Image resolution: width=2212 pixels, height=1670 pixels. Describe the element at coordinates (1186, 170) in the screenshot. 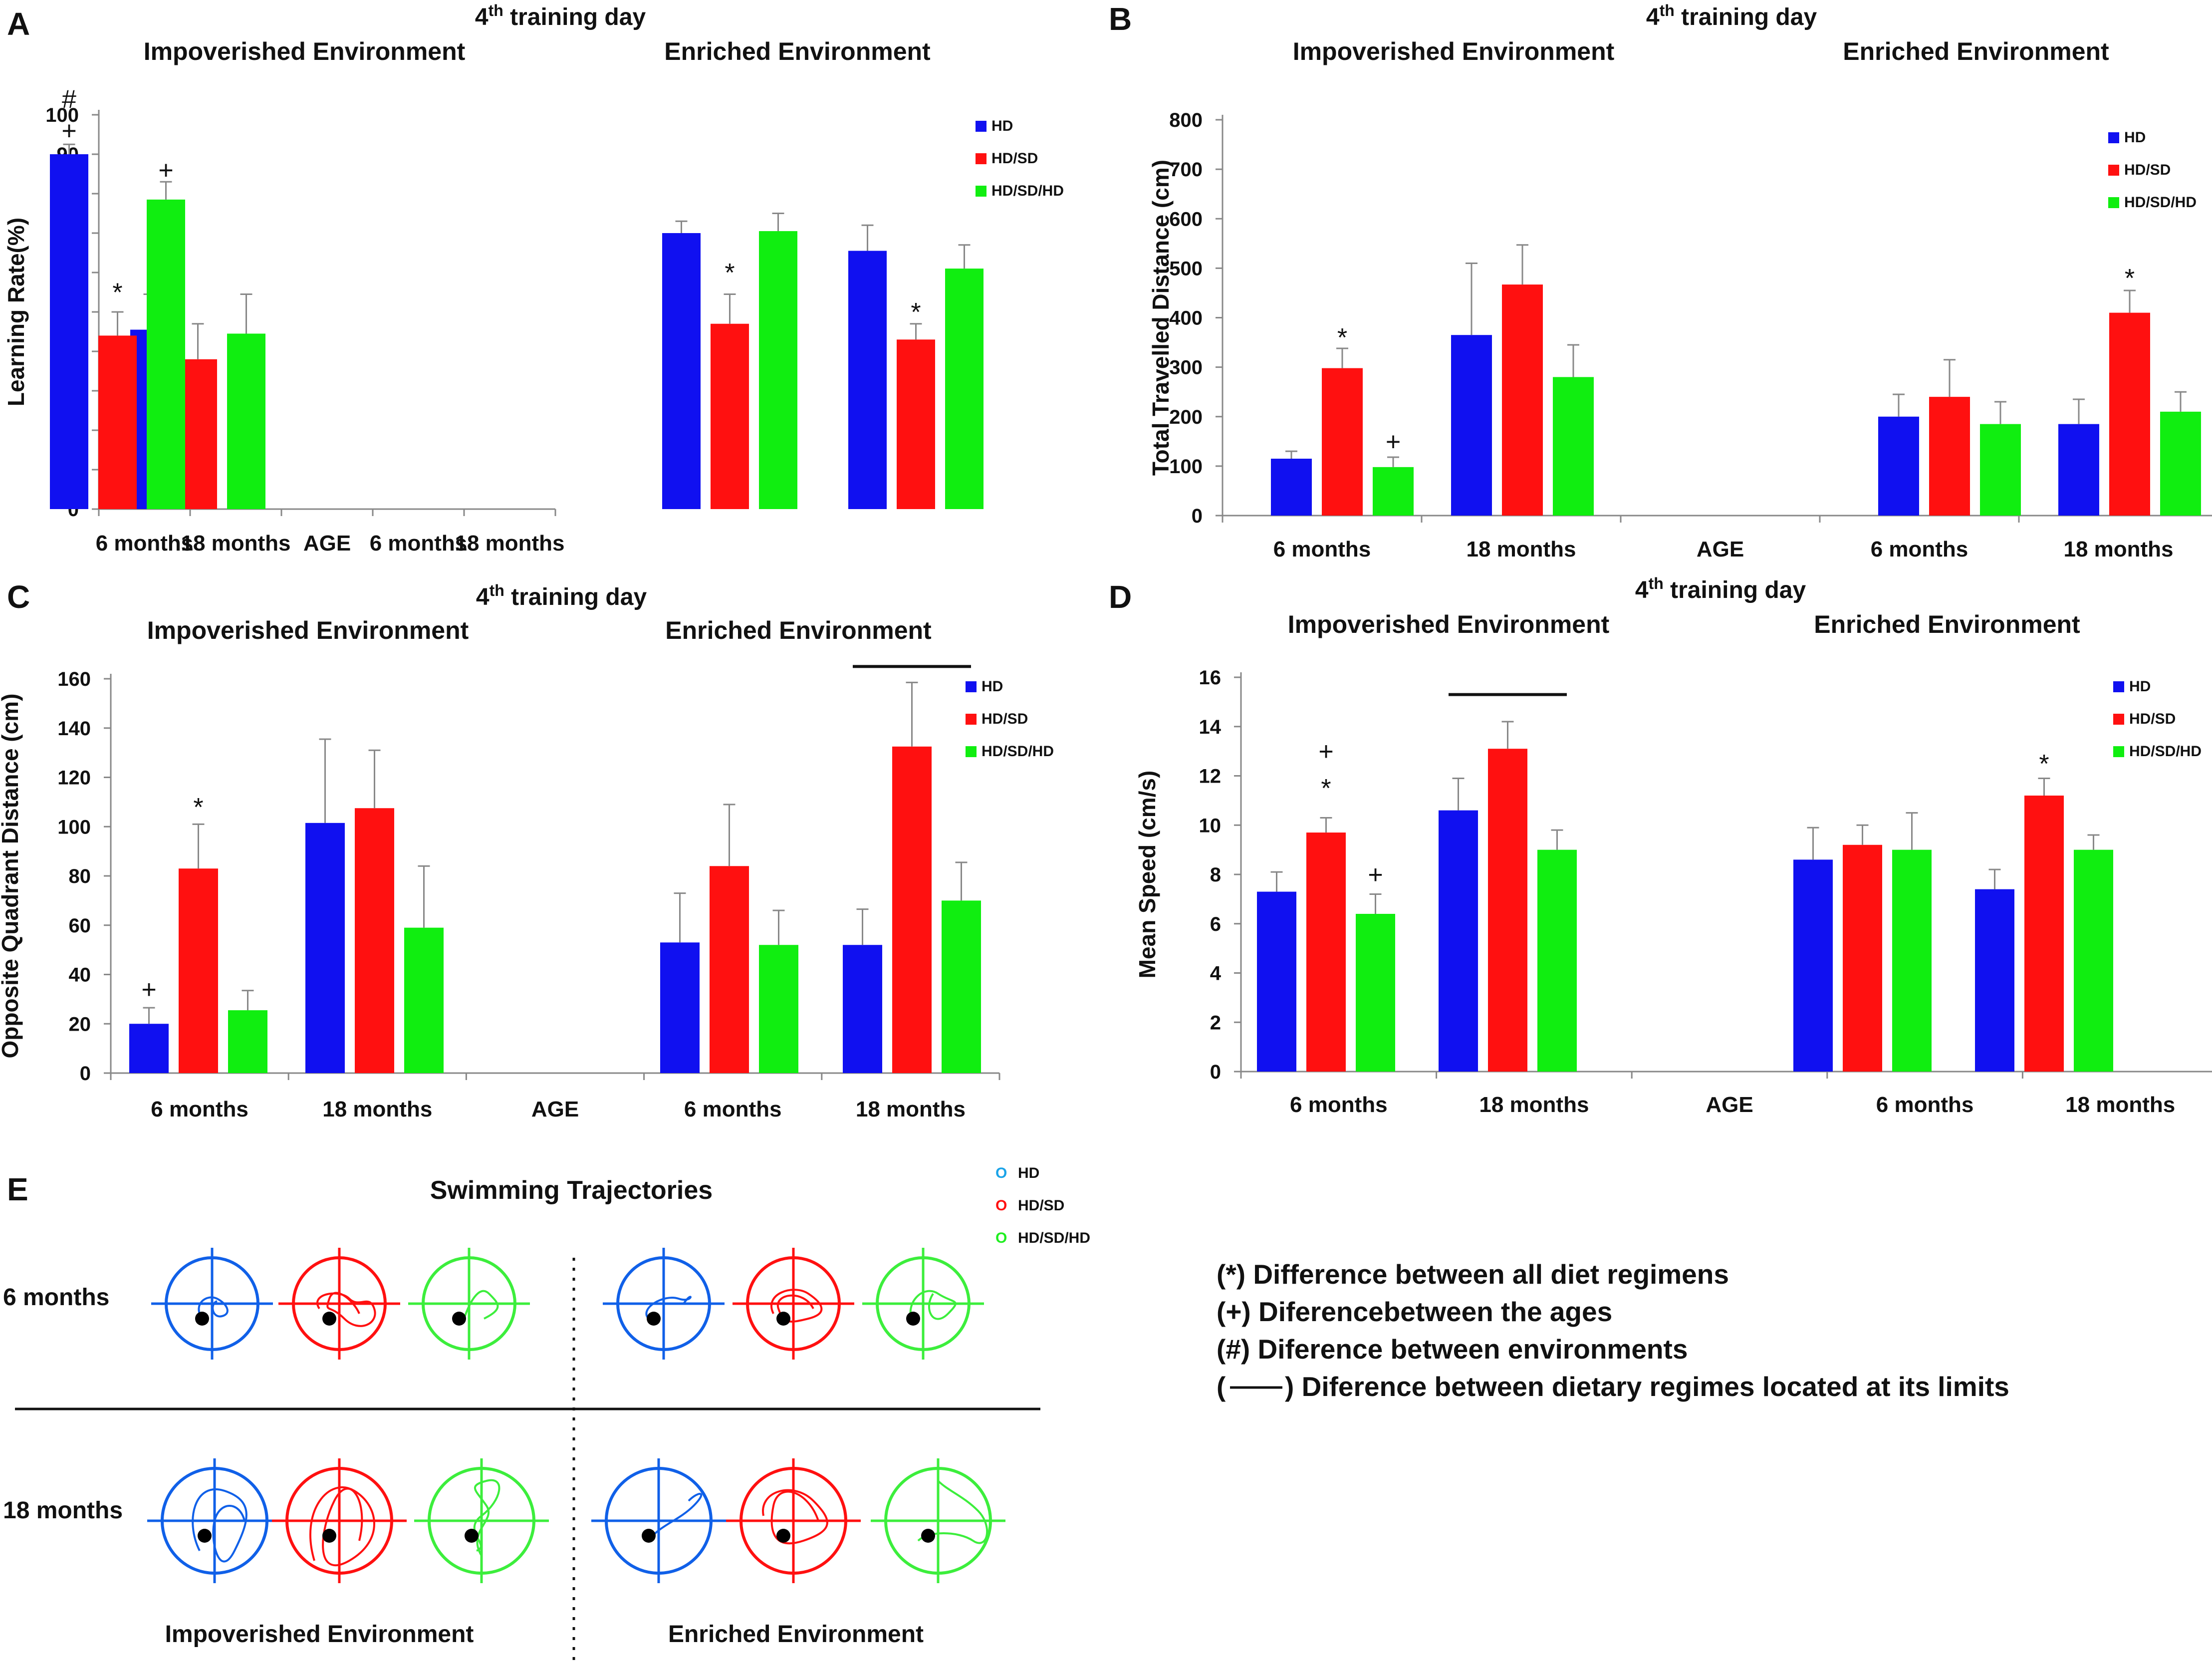

I see `y-tick-label: 700` at that location.